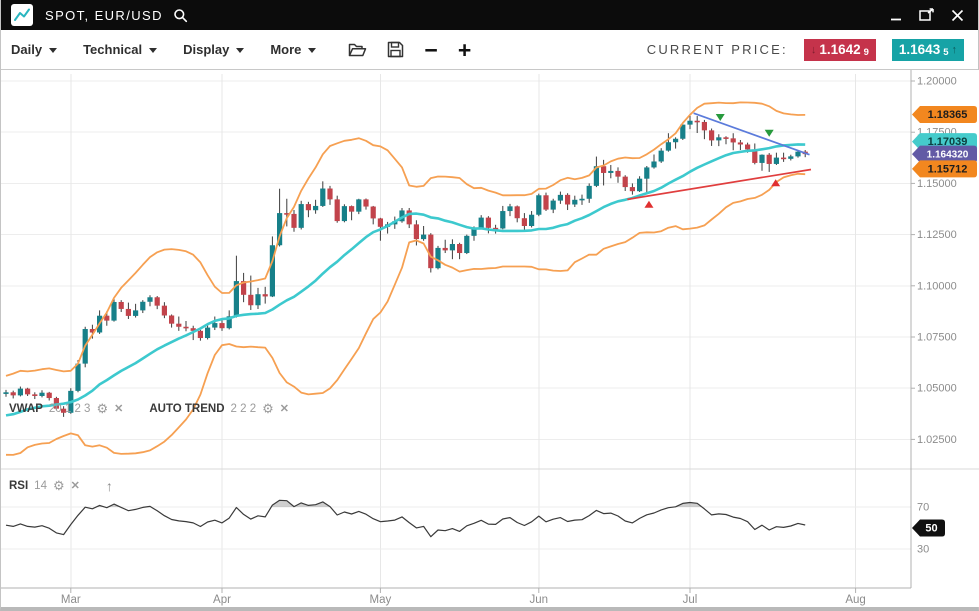 This screenshot has width=979, height=611. What do you see at coordinates (931, 529) in the screenshot?
I see `rsi-value-badge-label: 50` at bounding box center [931, 529].